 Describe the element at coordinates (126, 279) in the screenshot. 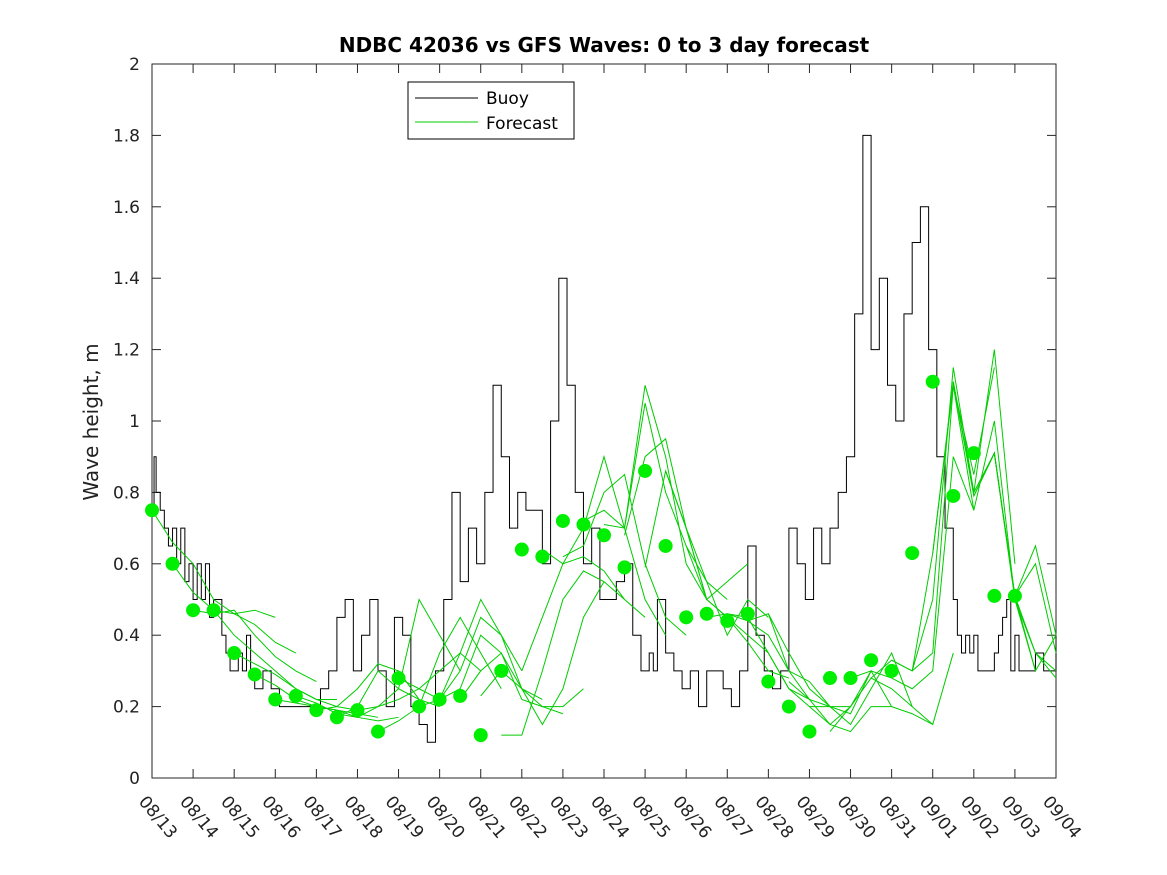

I see `y-tick-label: 1.4` at that location.